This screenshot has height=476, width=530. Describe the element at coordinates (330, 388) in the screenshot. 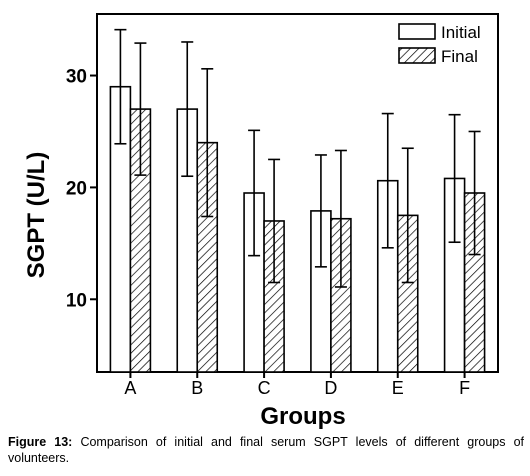

I see `x-category-label: D` at that location.